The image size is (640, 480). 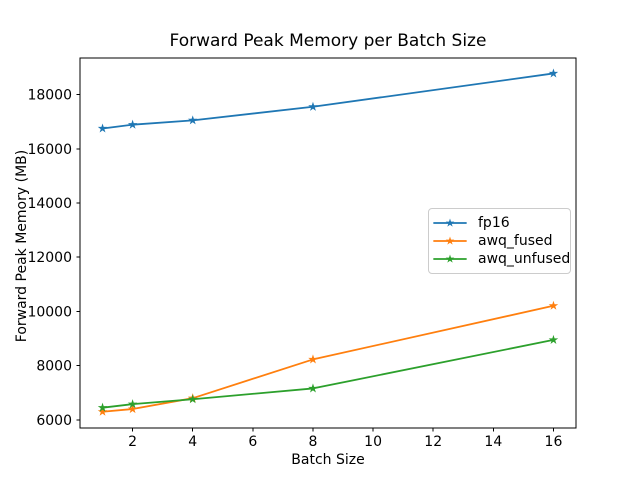 I want to click on svg-text: 6, so click(x=252, y=442).